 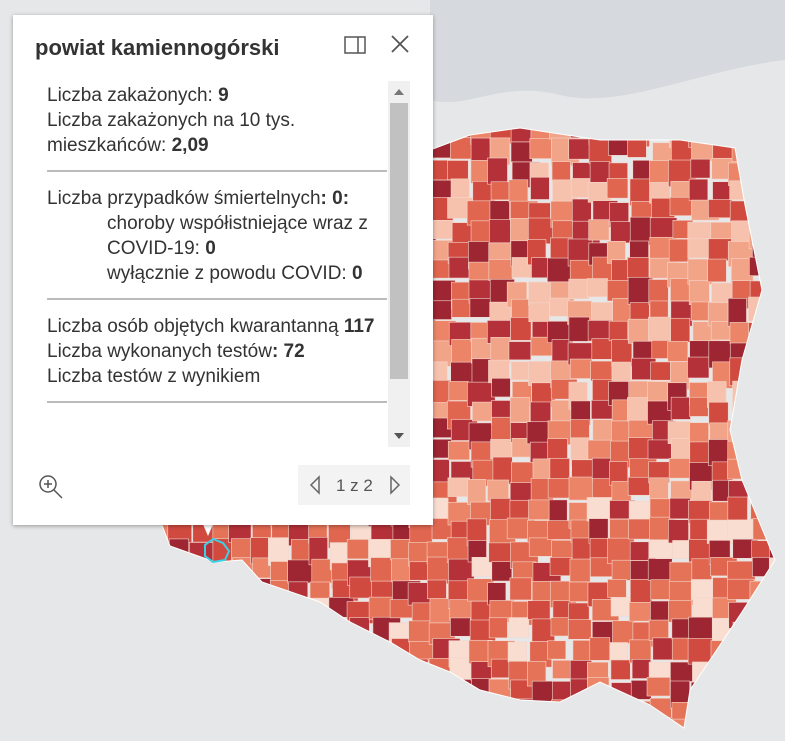 What do you see at coordinates (399, 241) in the screenshot?
I see `scroll-thumb` at bounding box center [399, 241].